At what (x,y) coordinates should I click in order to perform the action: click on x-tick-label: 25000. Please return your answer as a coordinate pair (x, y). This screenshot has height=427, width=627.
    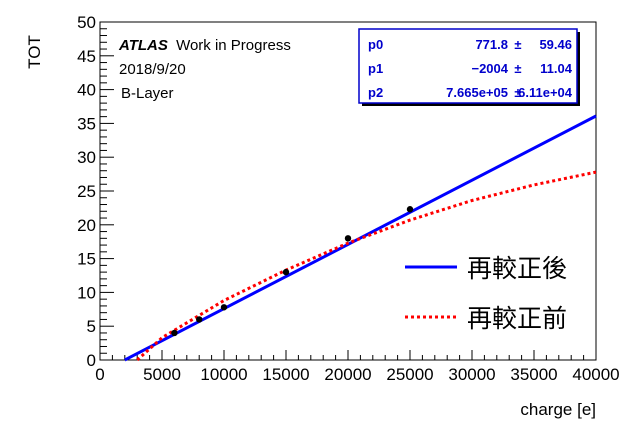
    Looking at the image, I should click on (409, 374).